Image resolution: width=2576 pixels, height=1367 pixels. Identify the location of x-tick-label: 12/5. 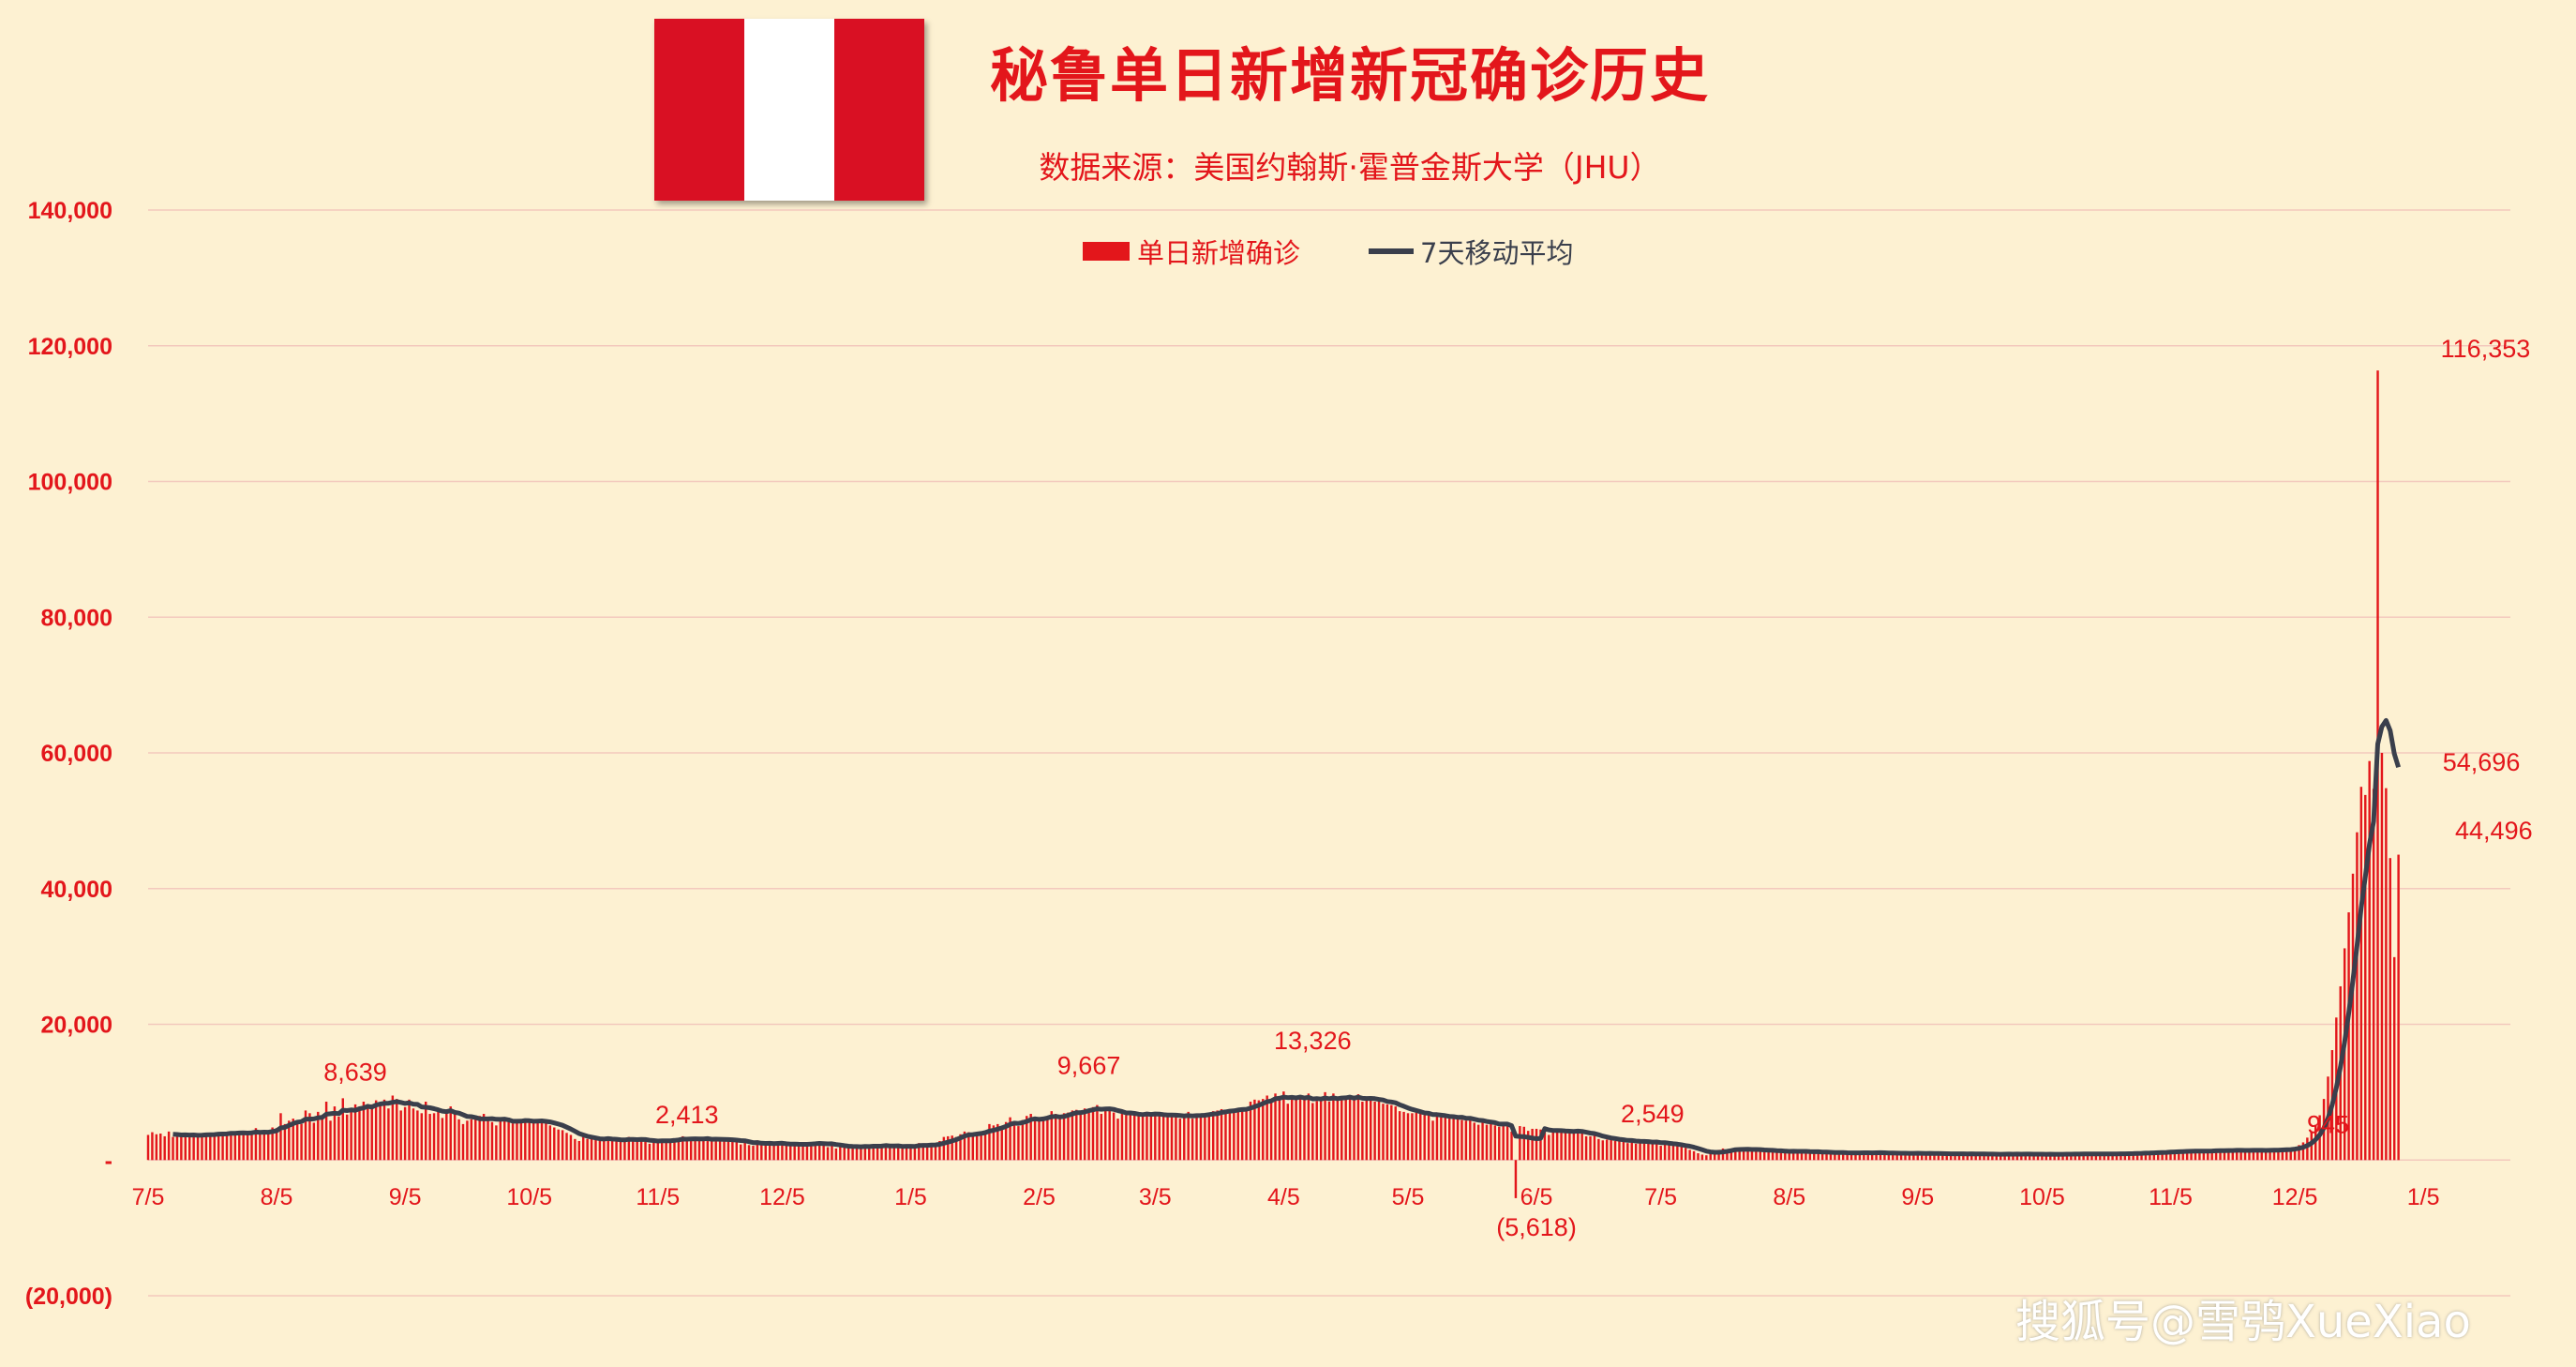
(782, 1197).